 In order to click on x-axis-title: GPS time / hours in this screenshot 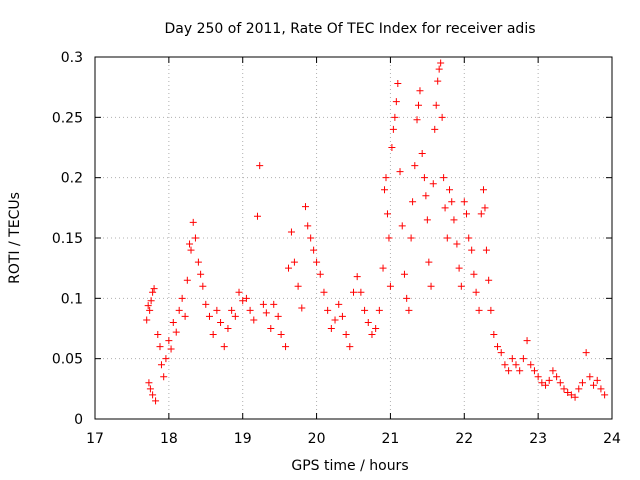, I will do `click(349, 466)`.